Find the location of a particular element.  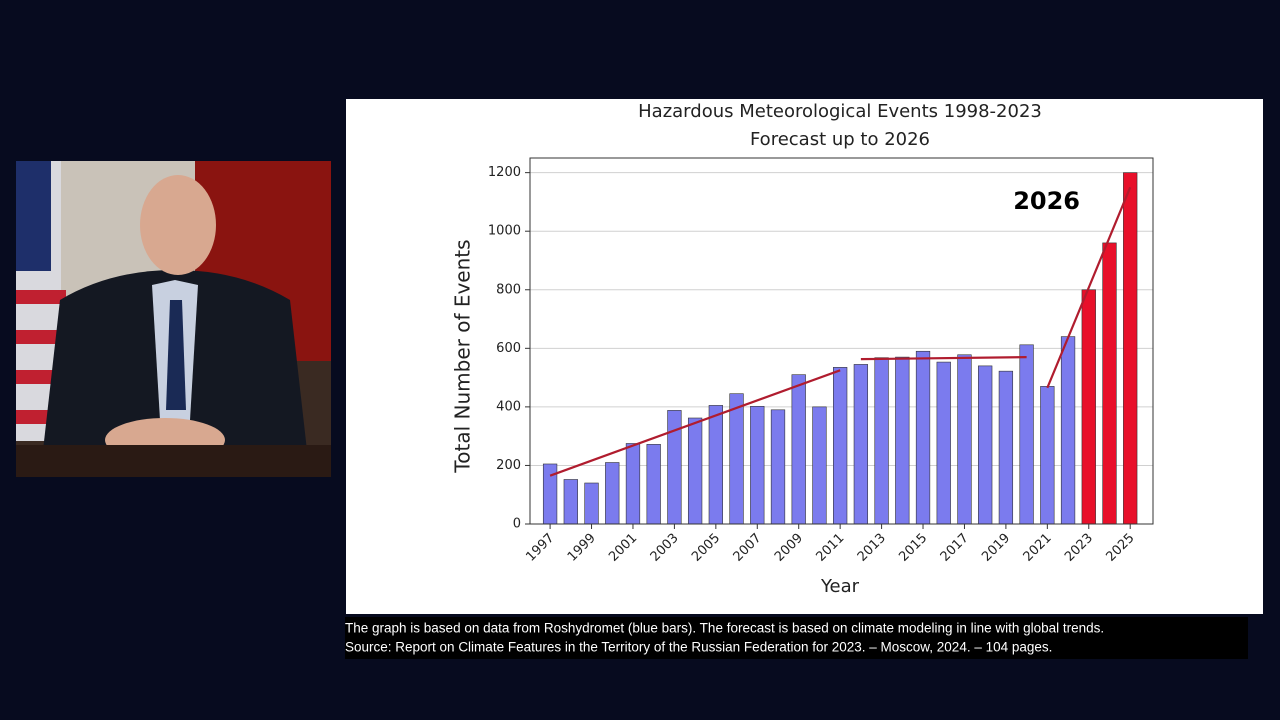

chart-subtitle: Forecast up to 2026 is located at coordinates (840, 139).